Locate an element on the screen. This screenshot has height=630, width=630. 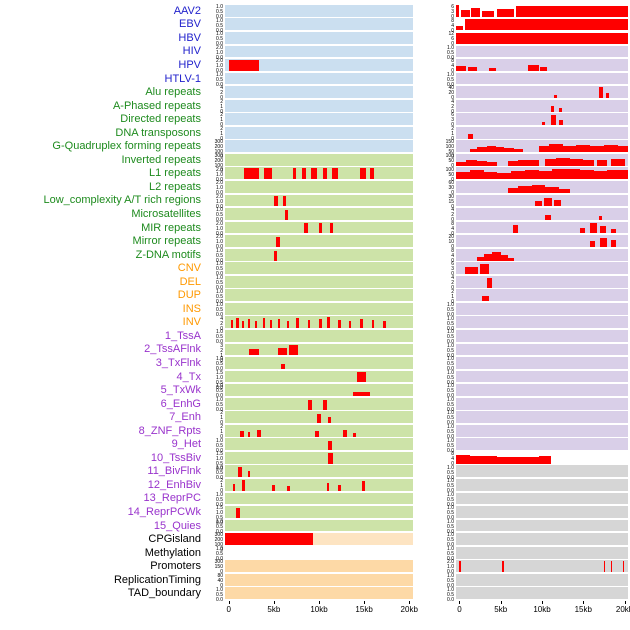
y-axis-ticks-left: 1.5 1.0 0.5 0.0 is located at coordinates (214, 462).